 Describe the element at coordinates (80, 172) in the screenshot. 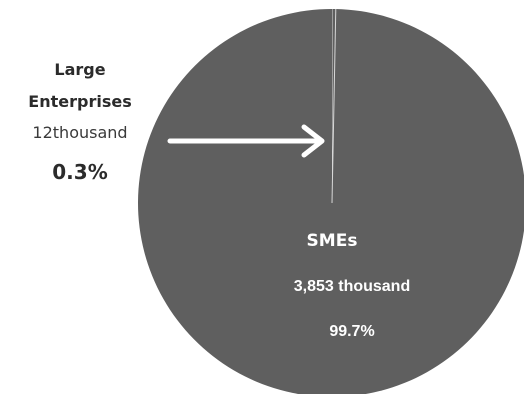

I see `large-enterprises-percent-label: 0.3%` at that location.